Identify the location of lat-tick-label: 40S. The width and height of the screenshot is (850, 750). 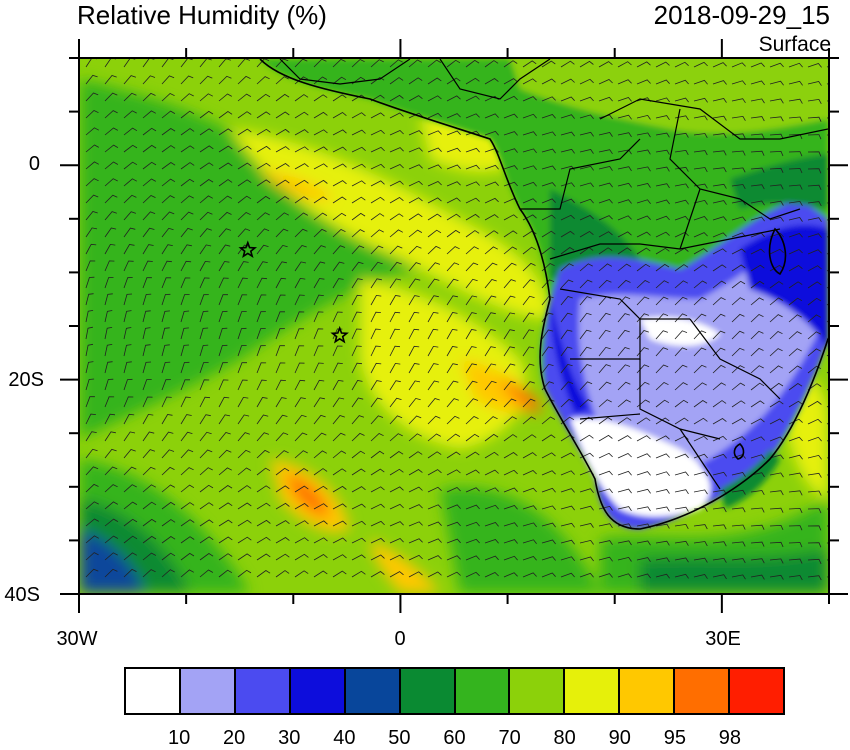
(22, 595).